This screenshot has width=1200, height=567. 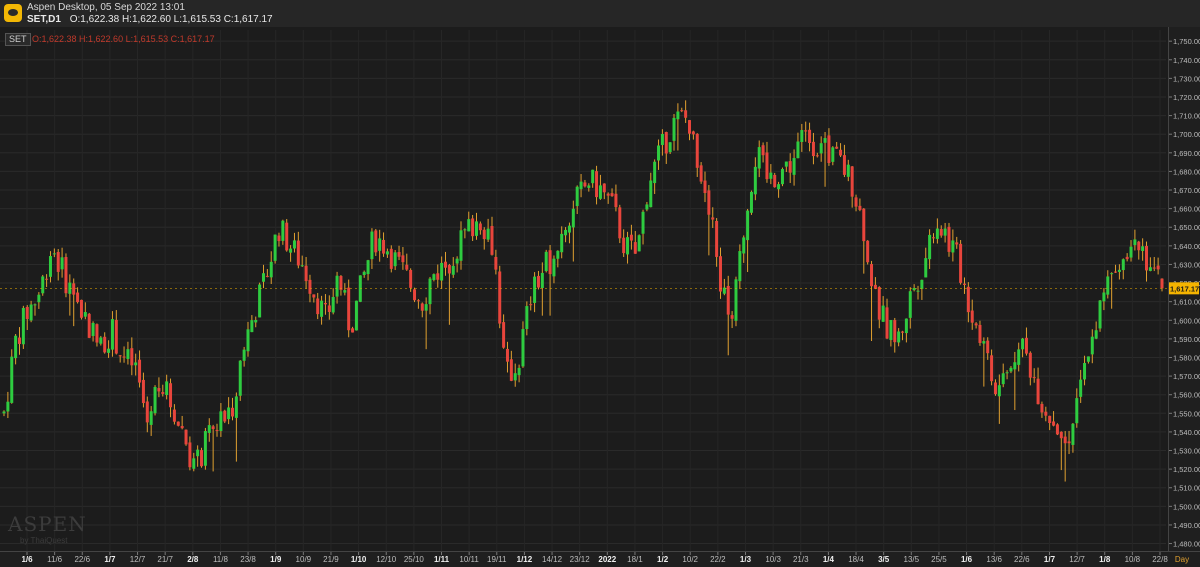 I want to click on date-tick-label: 1/6, so click(x=967, y=559).